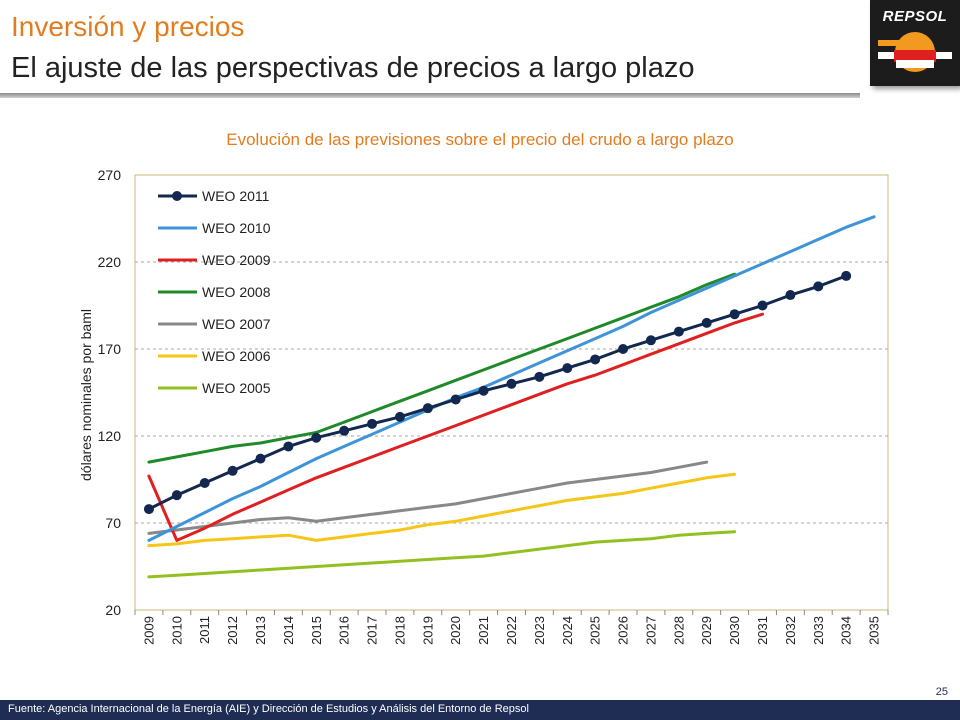  I want to click on repsol-logo: REPSOL, so click(915, 43).